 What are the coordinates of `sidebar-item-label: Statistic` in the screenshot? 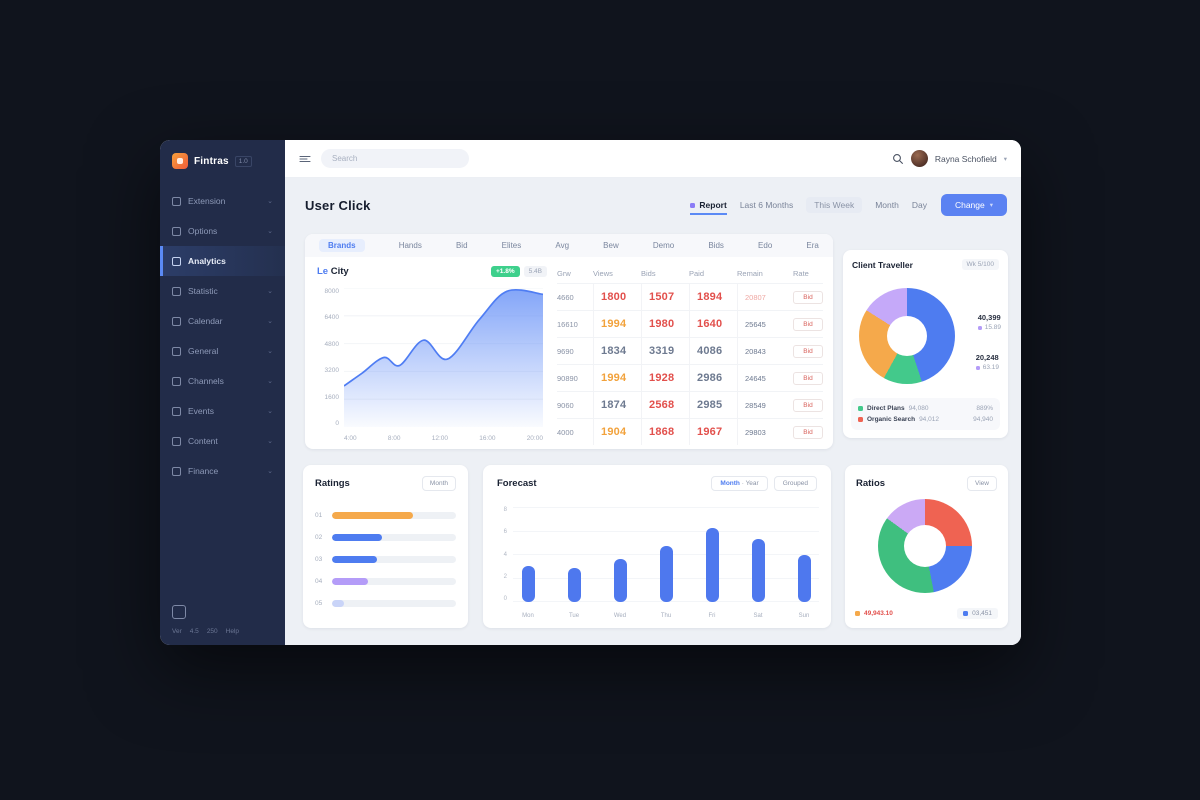 It's located at (203, 291).